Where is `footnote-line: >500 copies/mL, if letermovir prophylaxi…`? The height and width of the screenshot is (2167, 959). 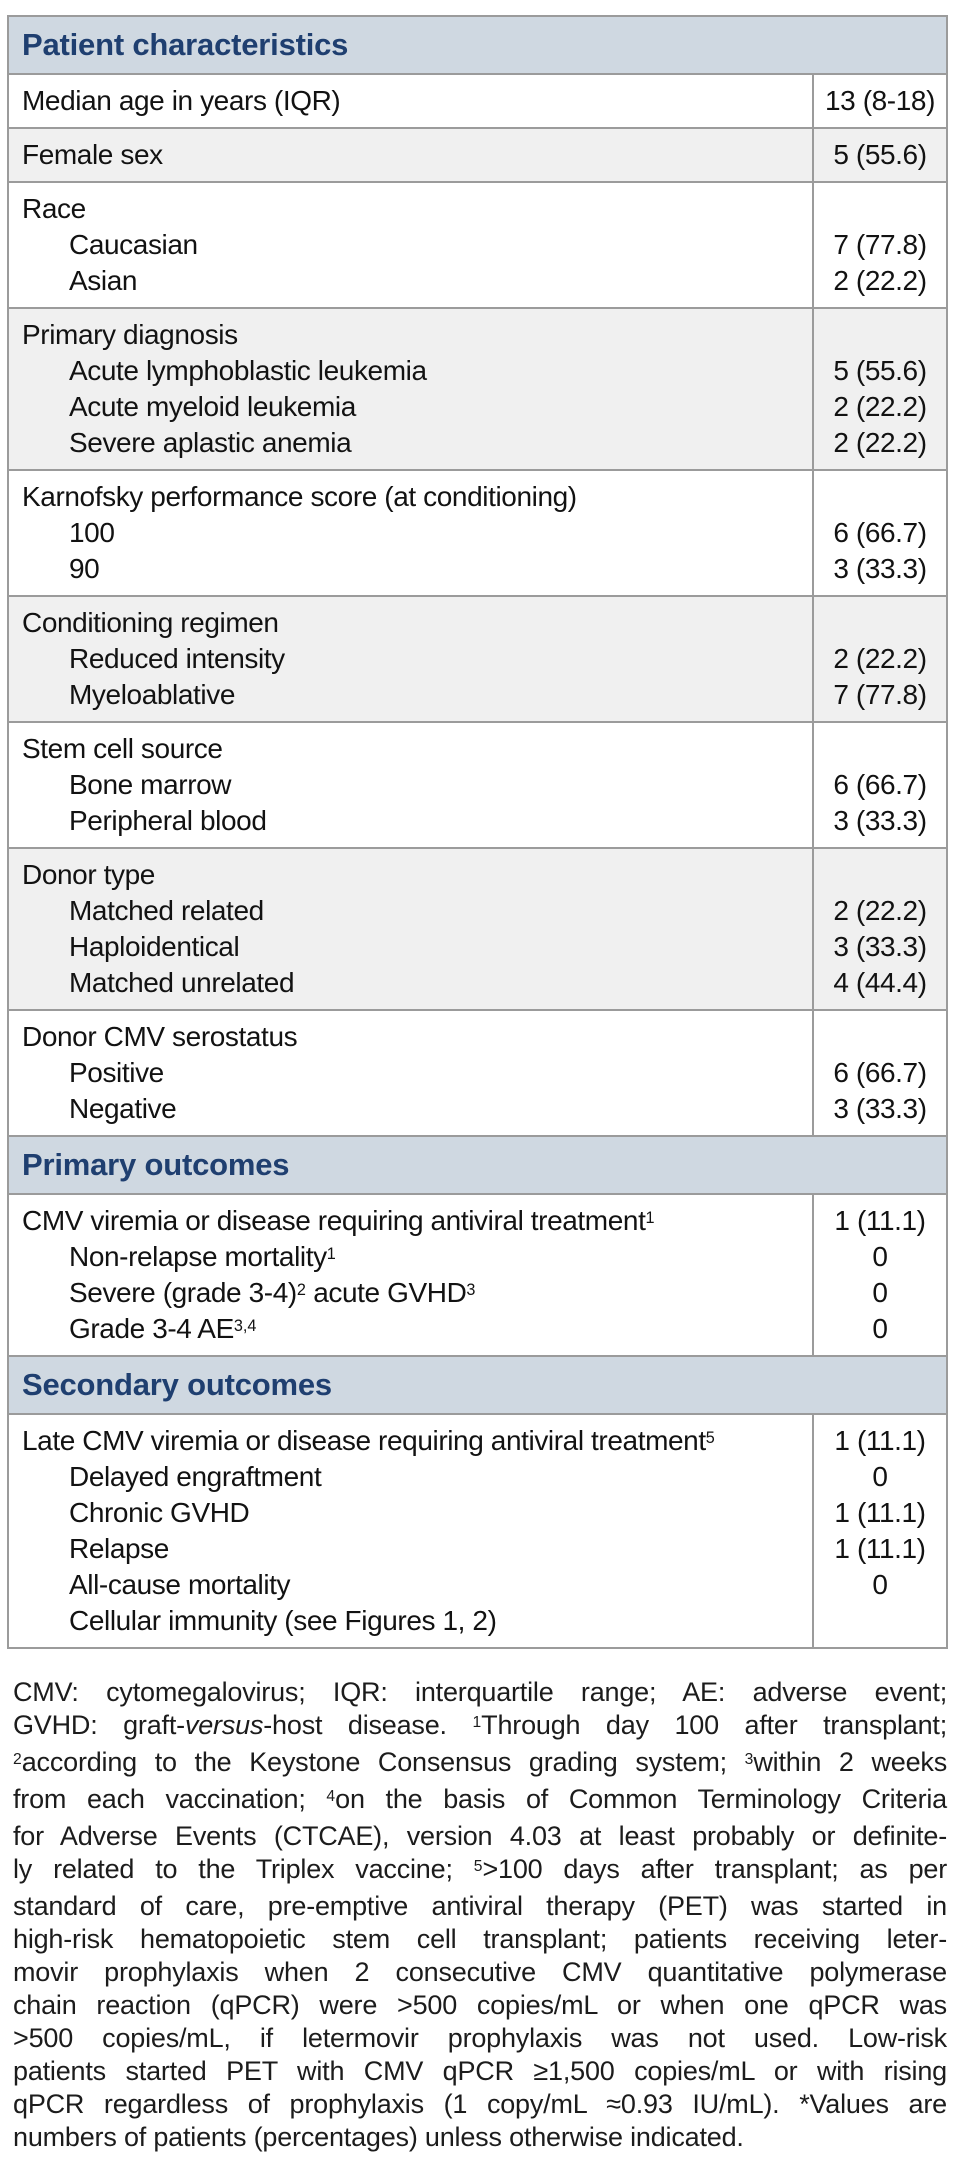
footnote-line: >500 copies/mL, if letermovir prophylaxi… is located at coordinates (480, 2038).